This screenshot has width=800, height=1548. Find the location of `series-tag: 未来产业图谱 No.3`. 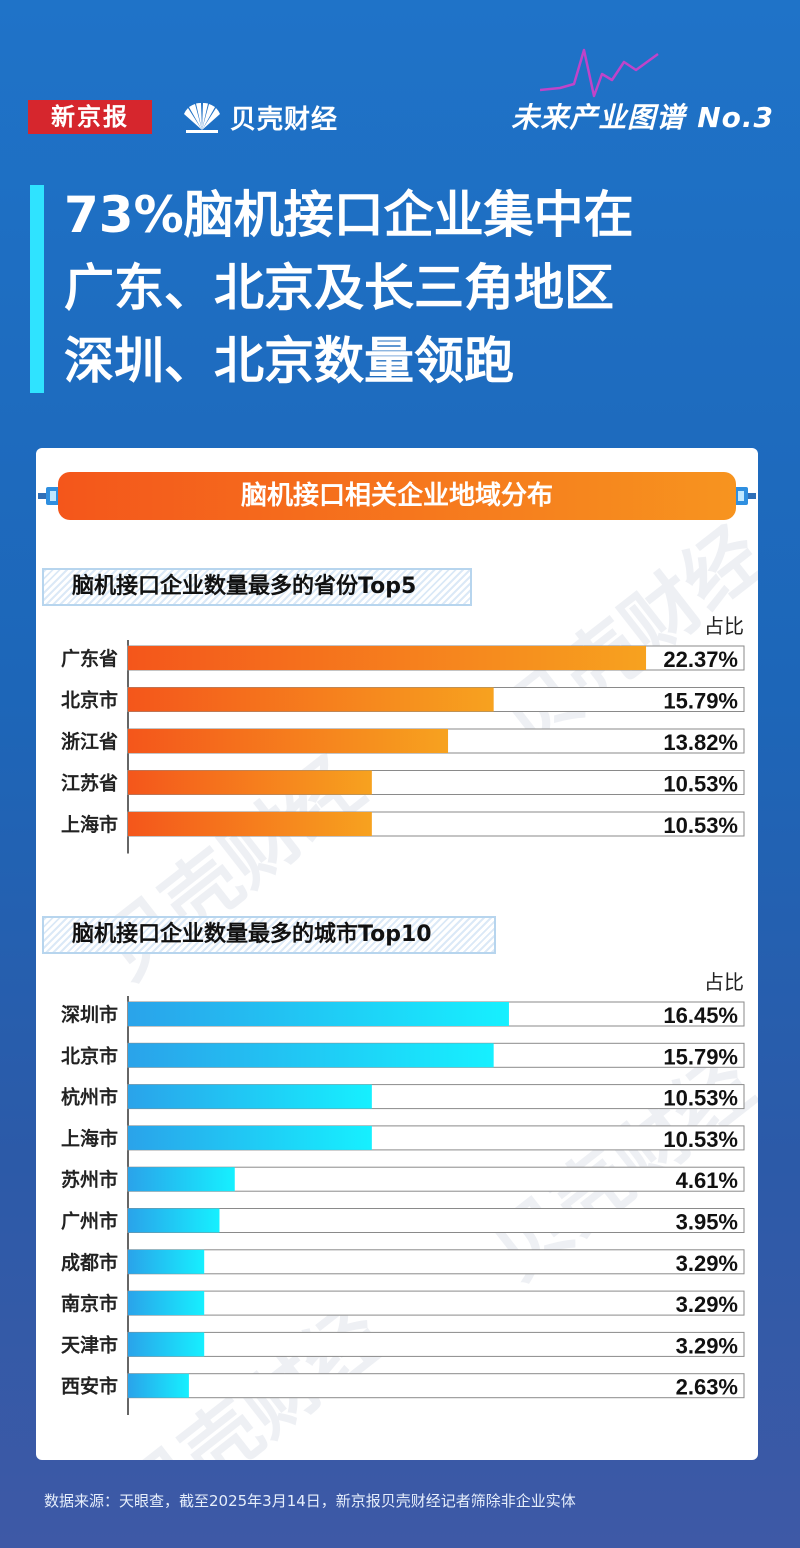

series-tag: 未来产业图谱 No.3 is located at coordinates (642, 116).